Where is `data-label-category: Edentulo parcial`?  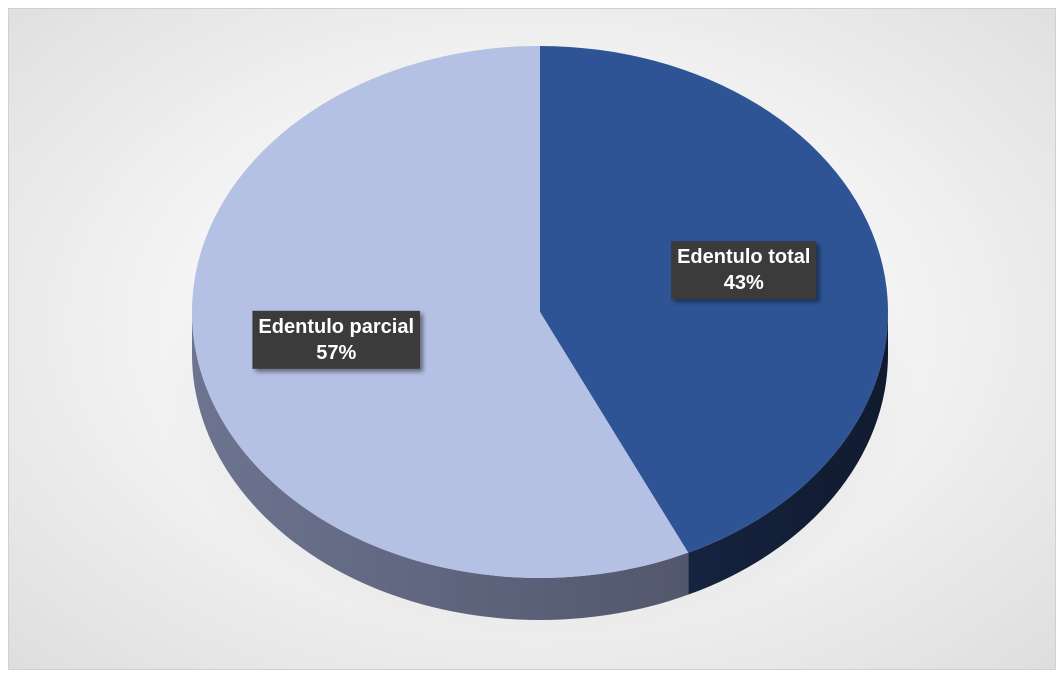 data-label-category: Edentulo parcial is located at coordinates (336, 327).